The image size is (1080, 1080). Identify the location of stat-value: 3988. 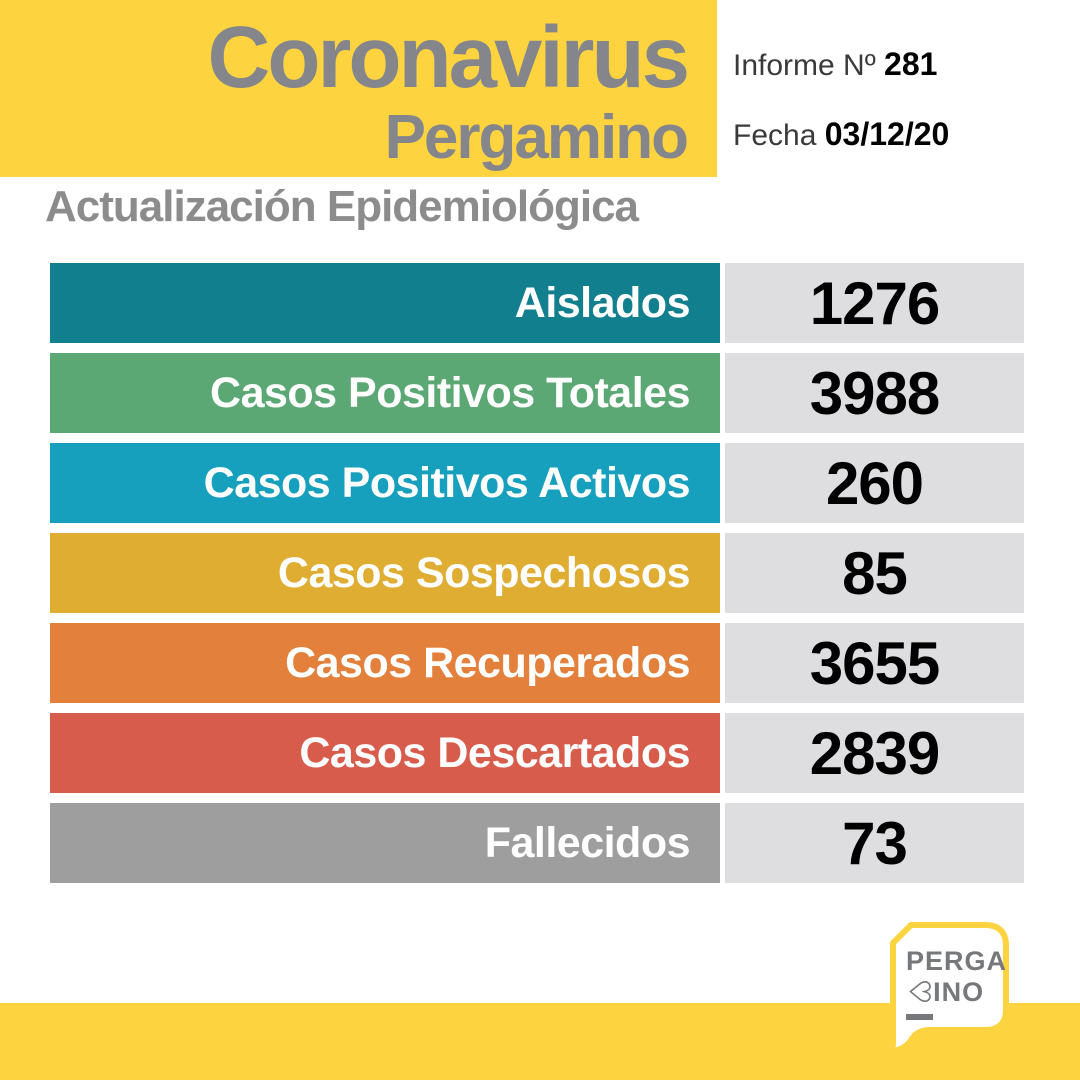
(874, 393).